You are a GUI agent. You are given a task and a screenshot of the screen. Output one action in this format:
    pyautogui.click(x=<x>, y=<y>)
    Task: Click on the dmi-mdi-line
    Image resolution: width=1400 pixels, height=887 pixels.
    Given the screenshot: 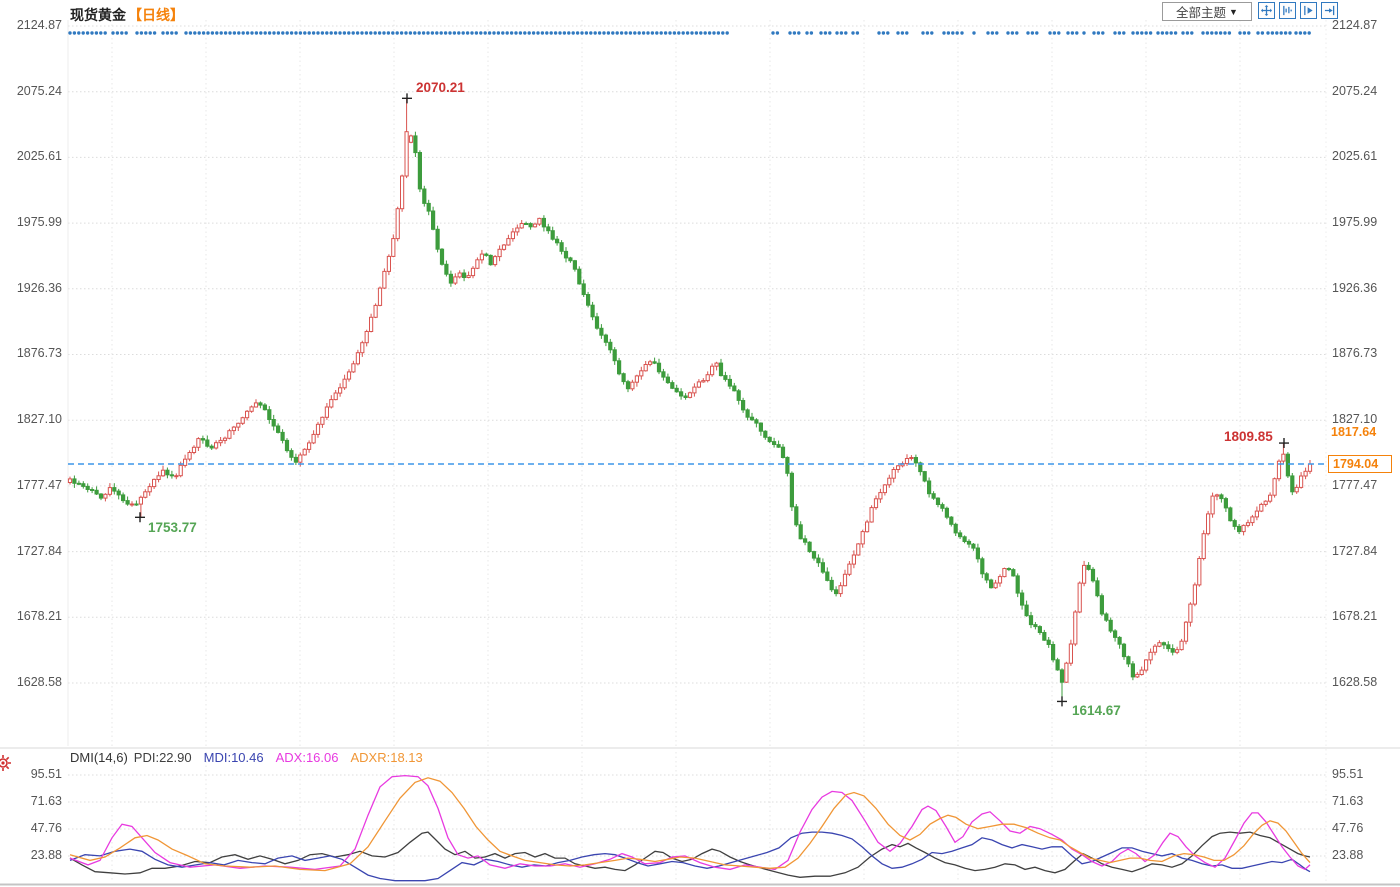 What is the action you would take?
    pyautogui.click(x=690, y=856)
    